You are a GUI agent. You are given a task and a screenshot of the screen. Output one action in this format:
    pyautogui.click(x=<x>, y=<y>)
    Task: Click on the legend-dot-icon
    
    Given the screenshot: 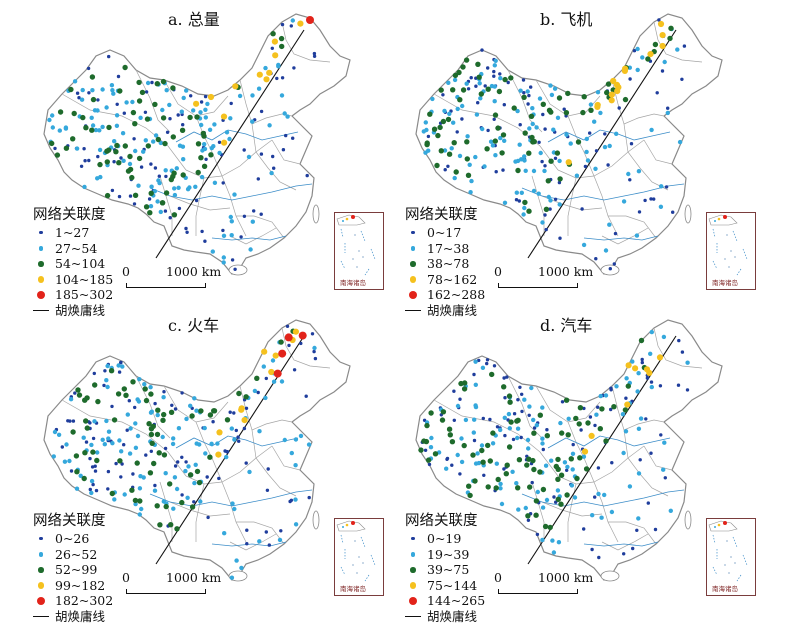 What is the action you would take?
    pyautogui.click(x=413, y=601)
    